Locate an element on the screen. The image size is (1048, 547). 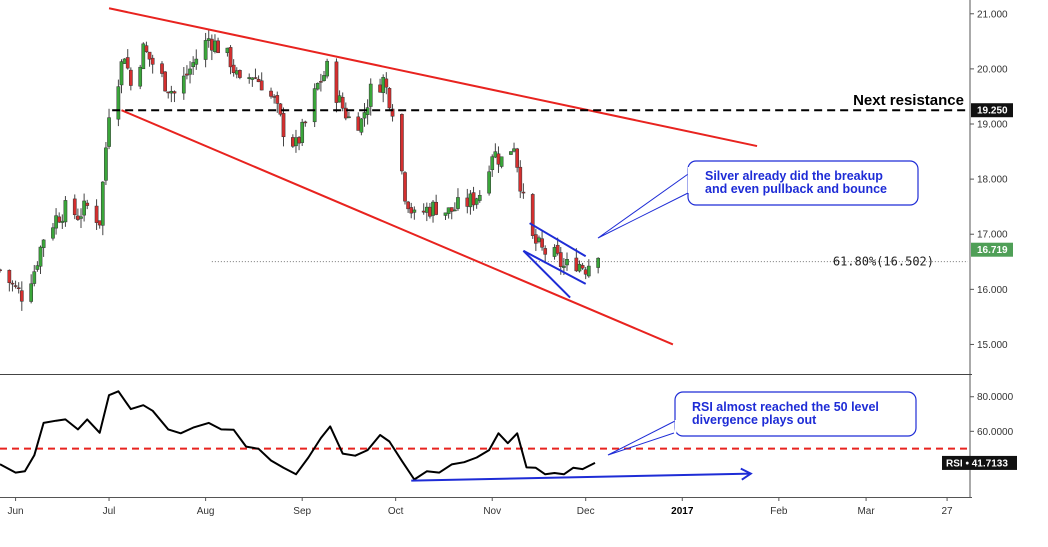
flag-lower-line is located at coordinates (554, 267).